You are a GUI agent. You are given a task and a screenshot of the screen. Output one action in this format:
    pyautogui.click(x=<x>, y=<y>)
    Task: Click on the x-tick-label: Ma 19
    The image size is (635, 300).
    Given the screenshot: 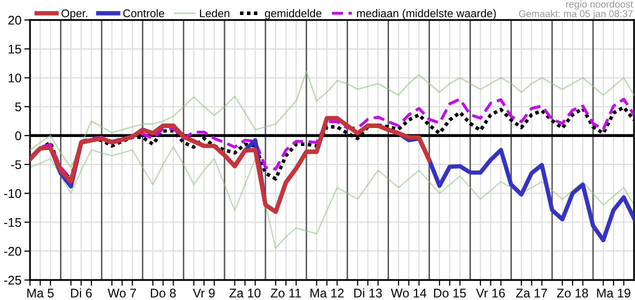 What is the action you would take?
    pyautogui.click(x=613, y=293)
    